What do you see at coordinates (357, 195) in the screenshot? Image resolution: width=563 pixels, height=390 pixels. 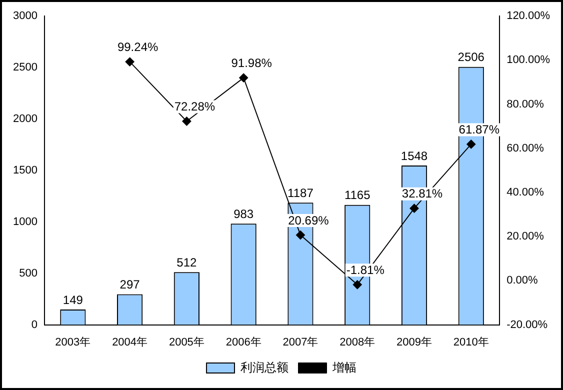 I see `data-label: 1165` at bounding box center [357, 195].